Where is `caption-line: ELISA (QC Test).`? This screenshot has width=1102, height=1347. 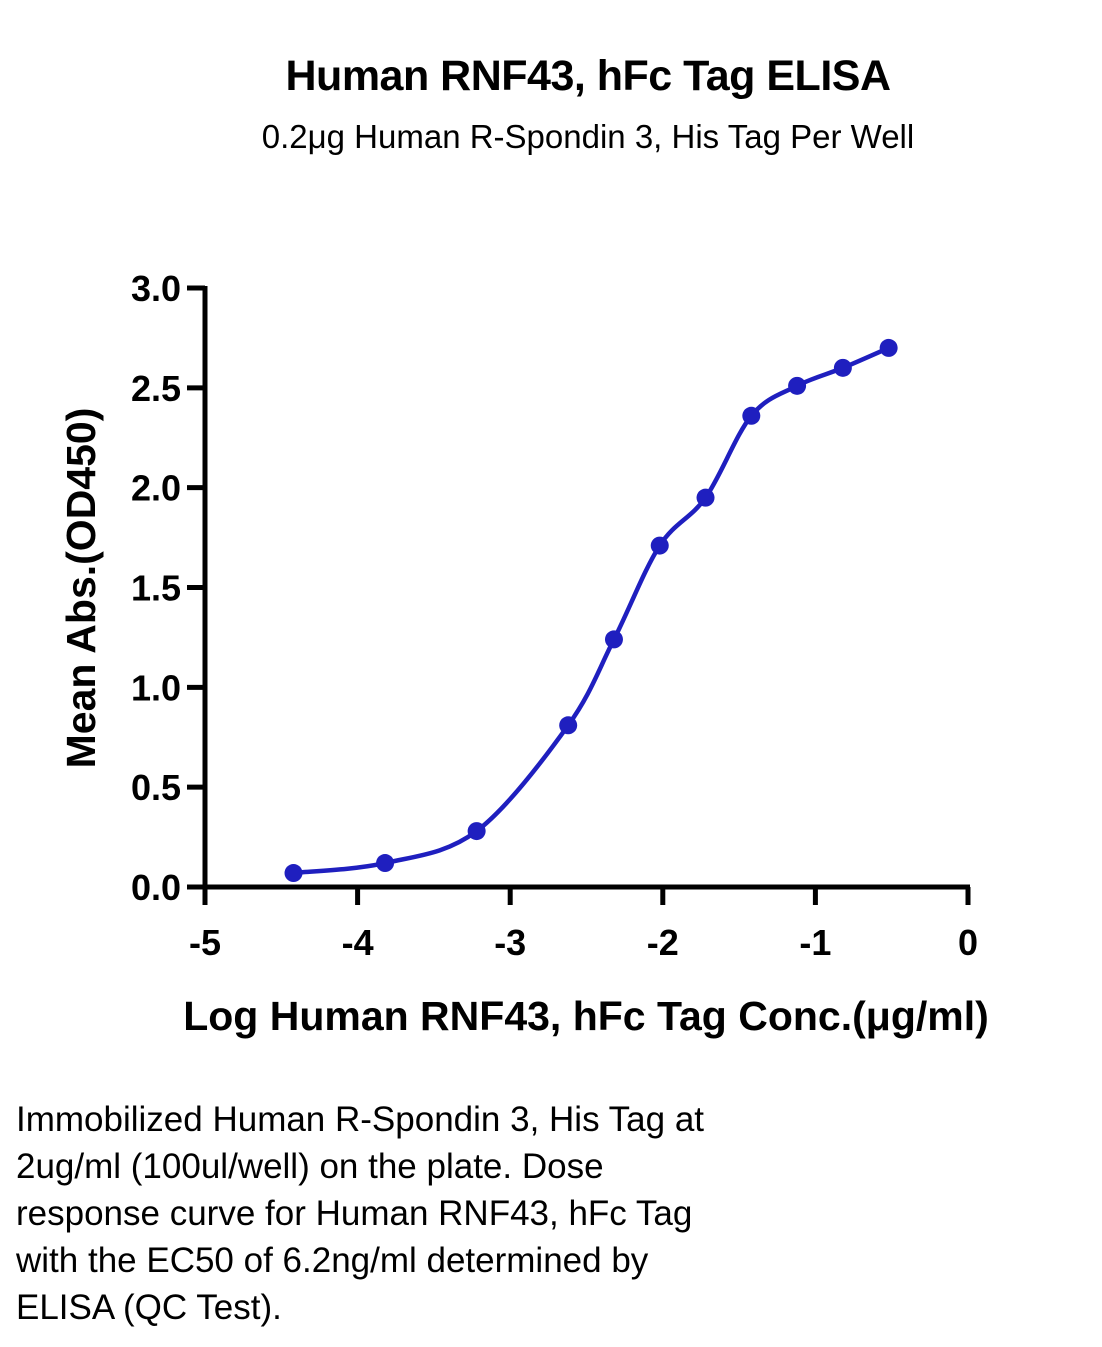 caption-line: ELISA (QC Test). is located at coordinates (149, 1307).